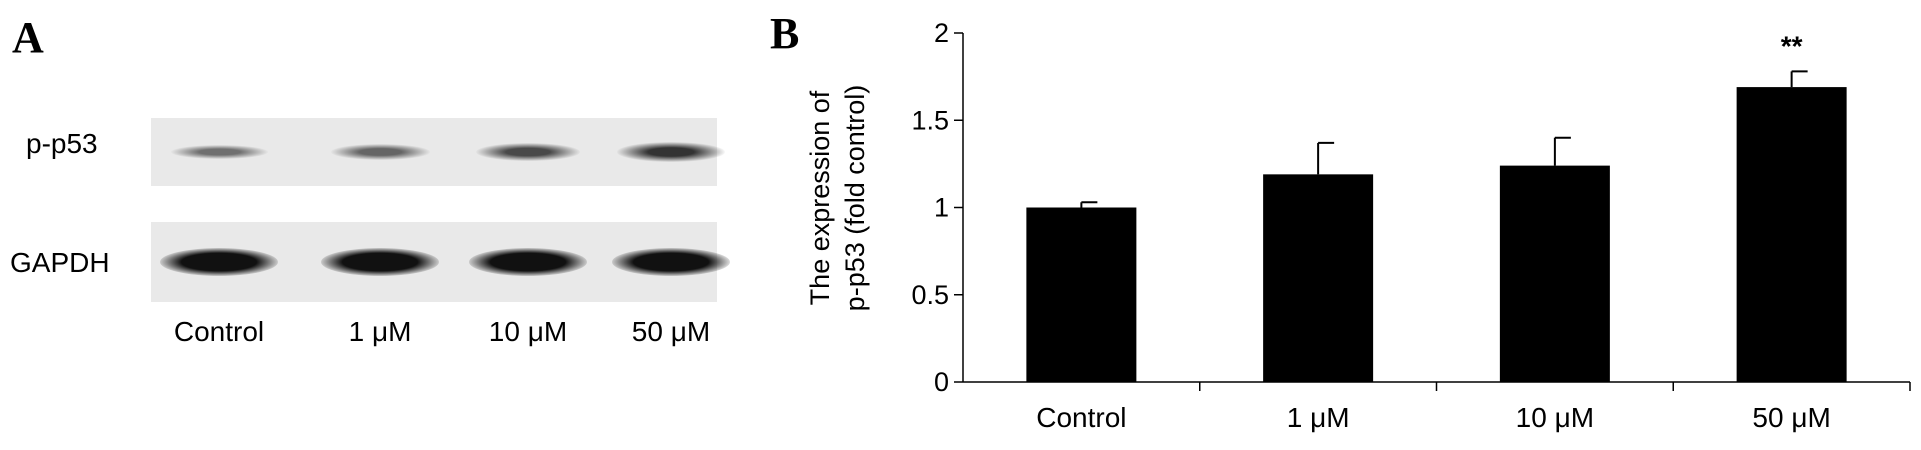 This screenshot has width=1921, height=450. What do you see at coordinates (941, 33) in the screenshot?
I see `y-tick-label: 2` at bounding box center [941, 33].